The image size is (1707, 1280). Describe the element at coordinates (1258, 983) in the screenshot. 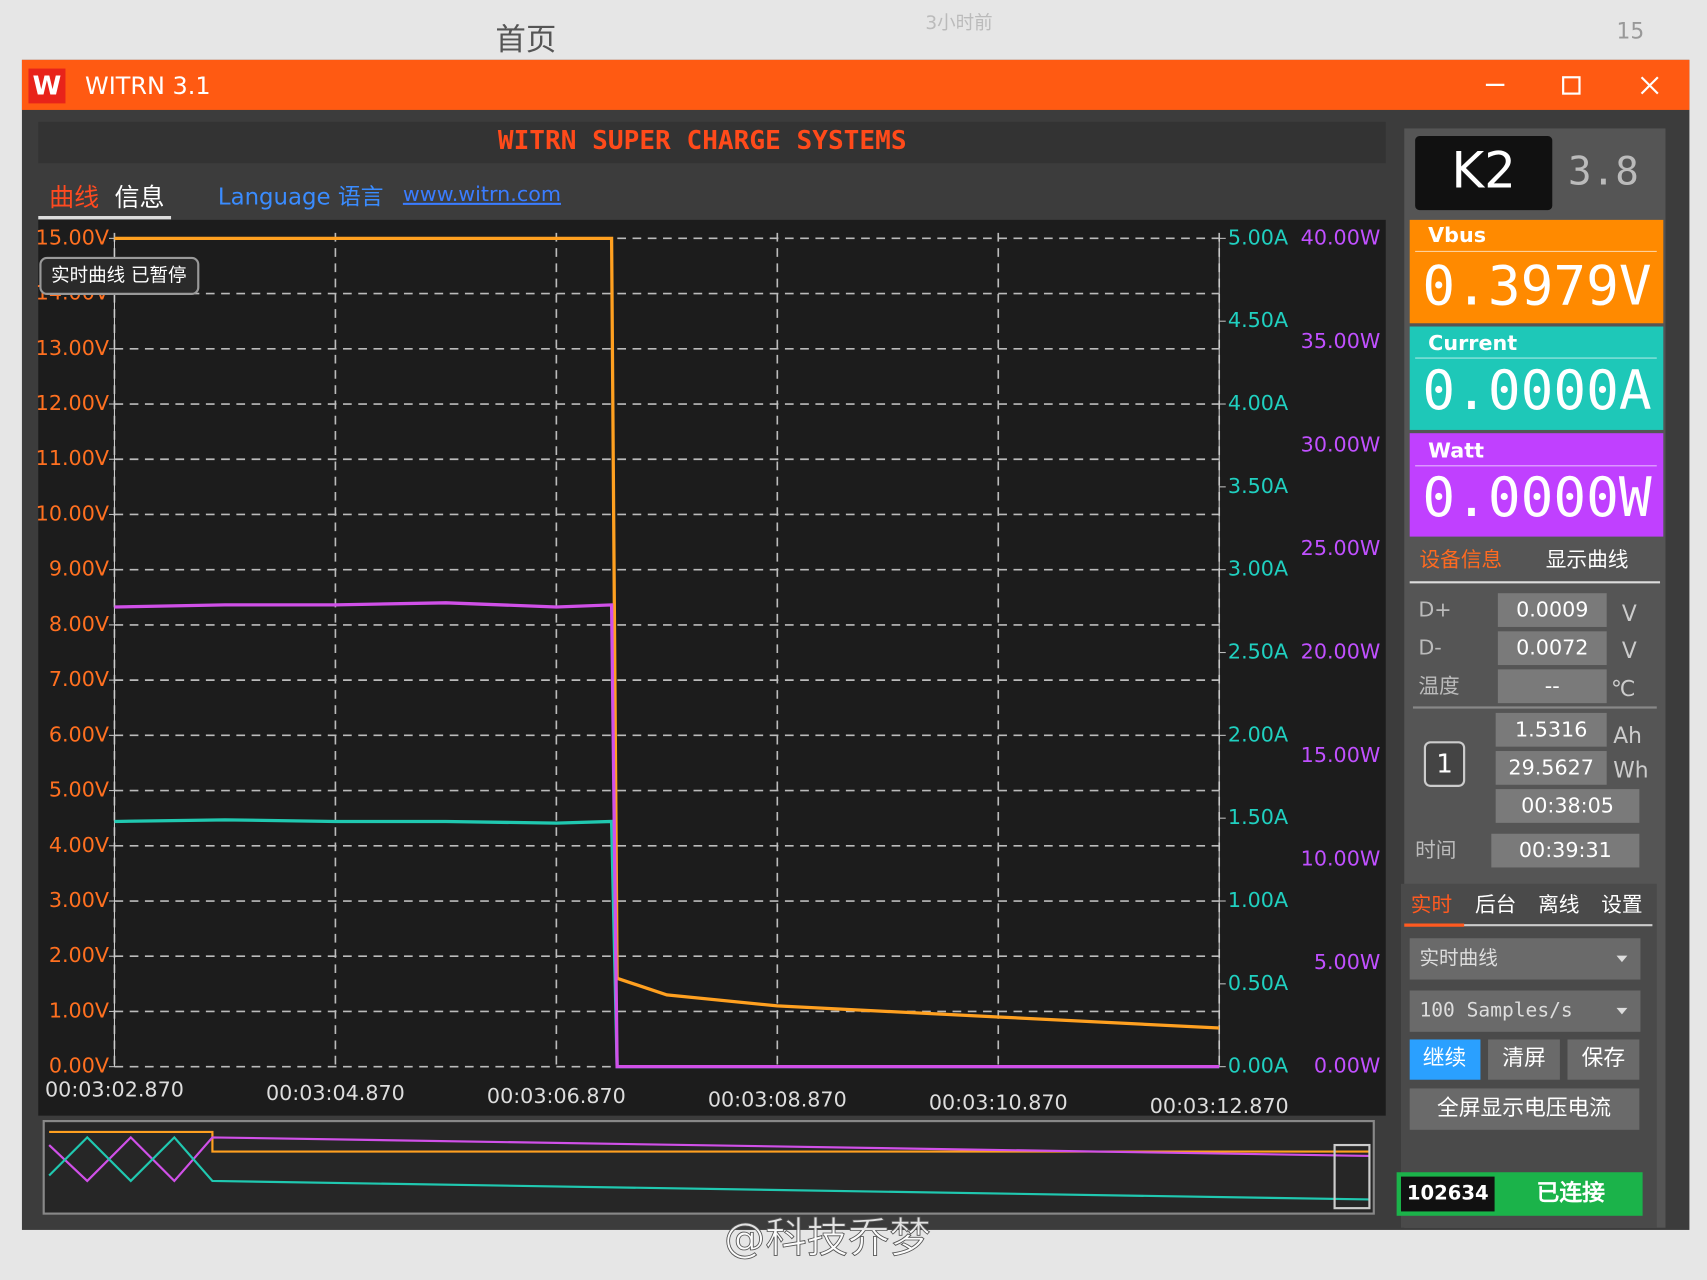

I see `y2-tick-label: 0.50A` at that location.